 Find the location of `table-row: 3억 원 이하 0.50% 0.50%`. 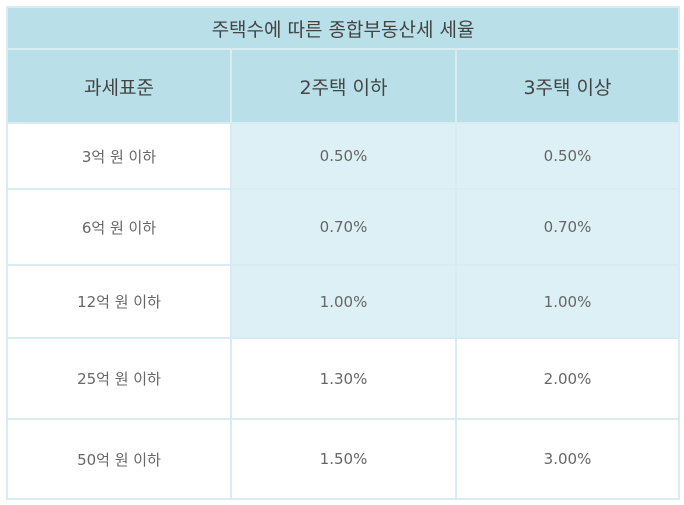

table-row: 3억 원 이하 0.50% 0.50% is located at coordinates (343, 156).